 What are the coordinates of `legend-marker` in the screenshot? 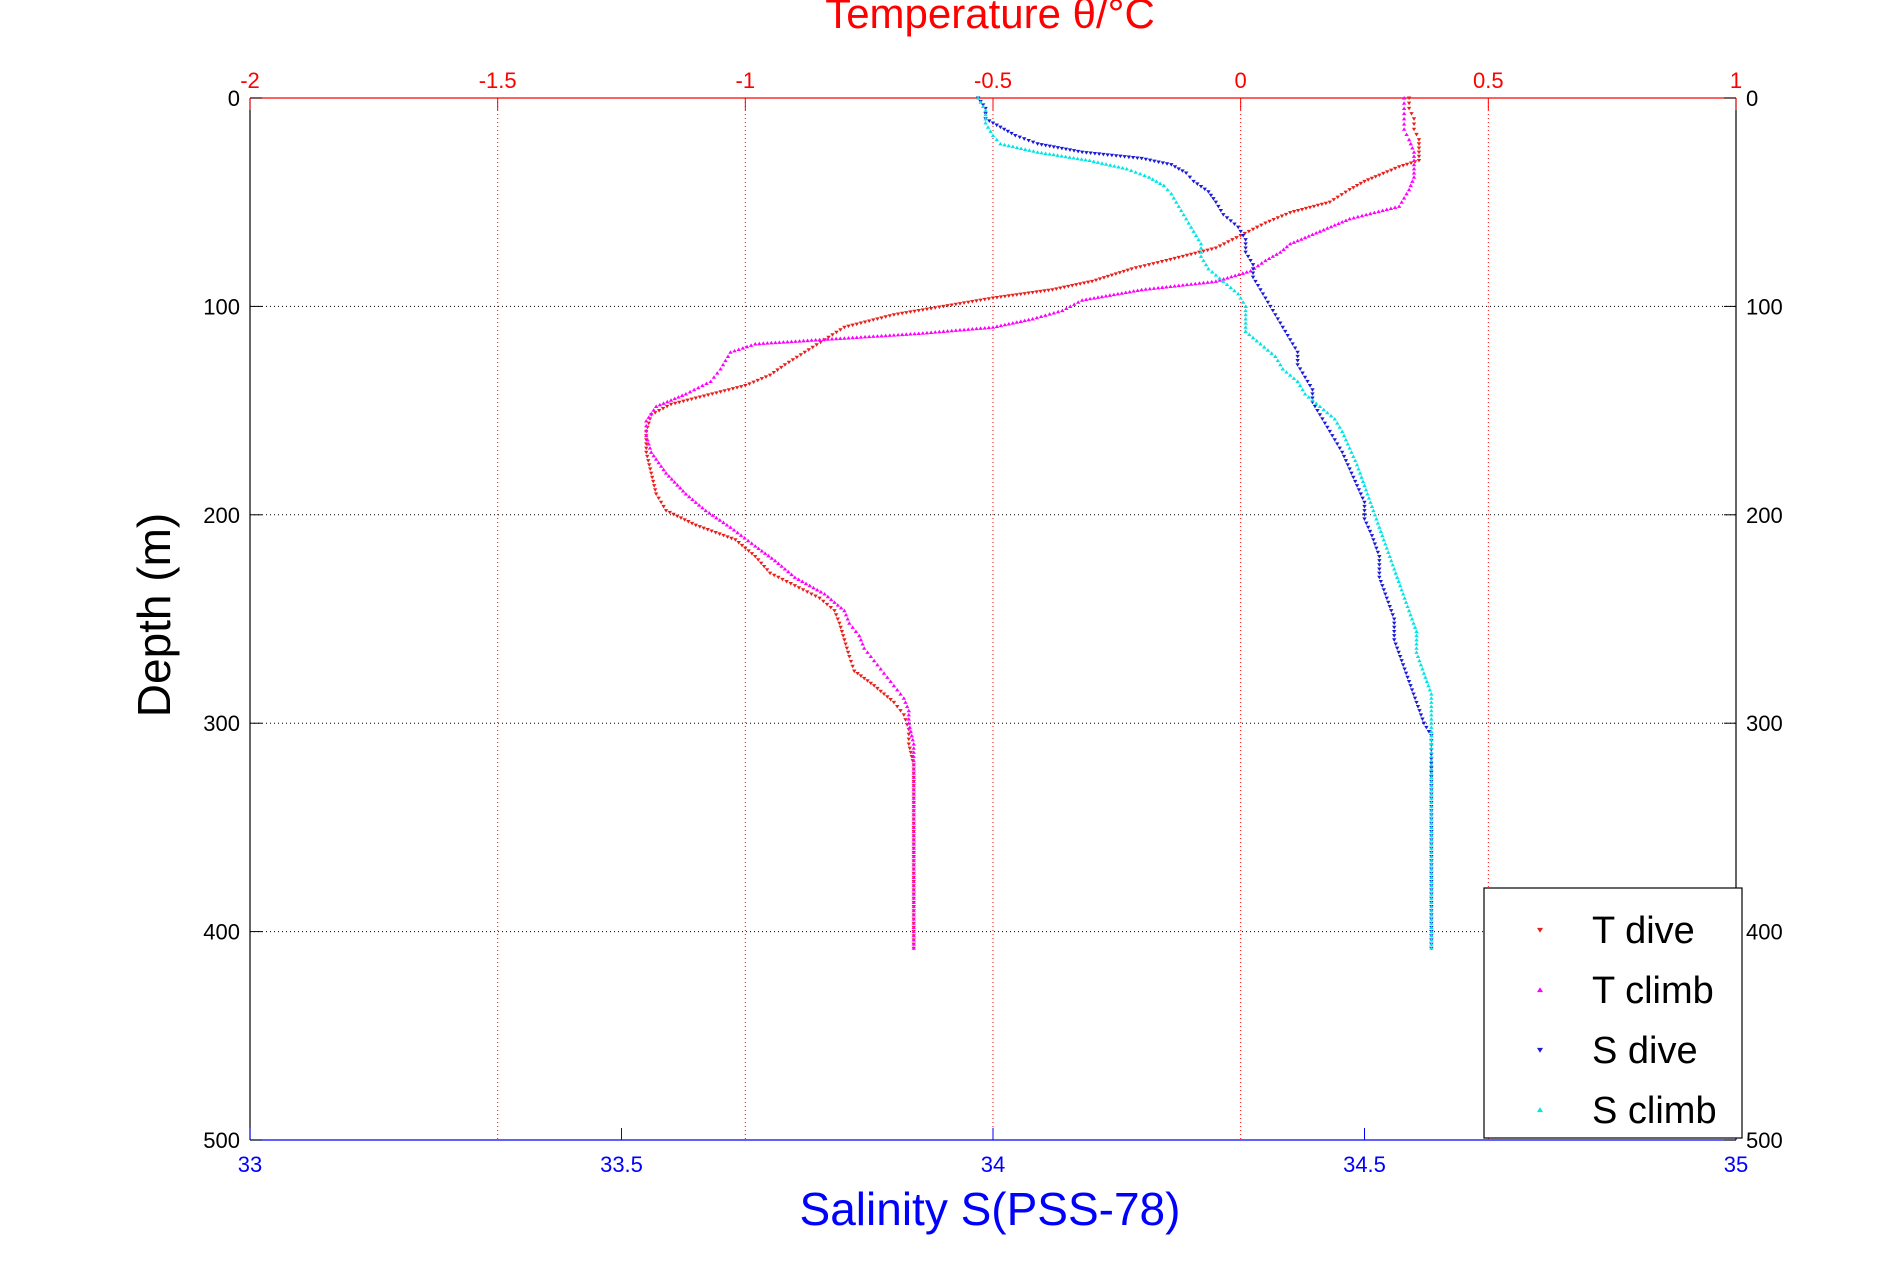 It's located at (1540, 1050).